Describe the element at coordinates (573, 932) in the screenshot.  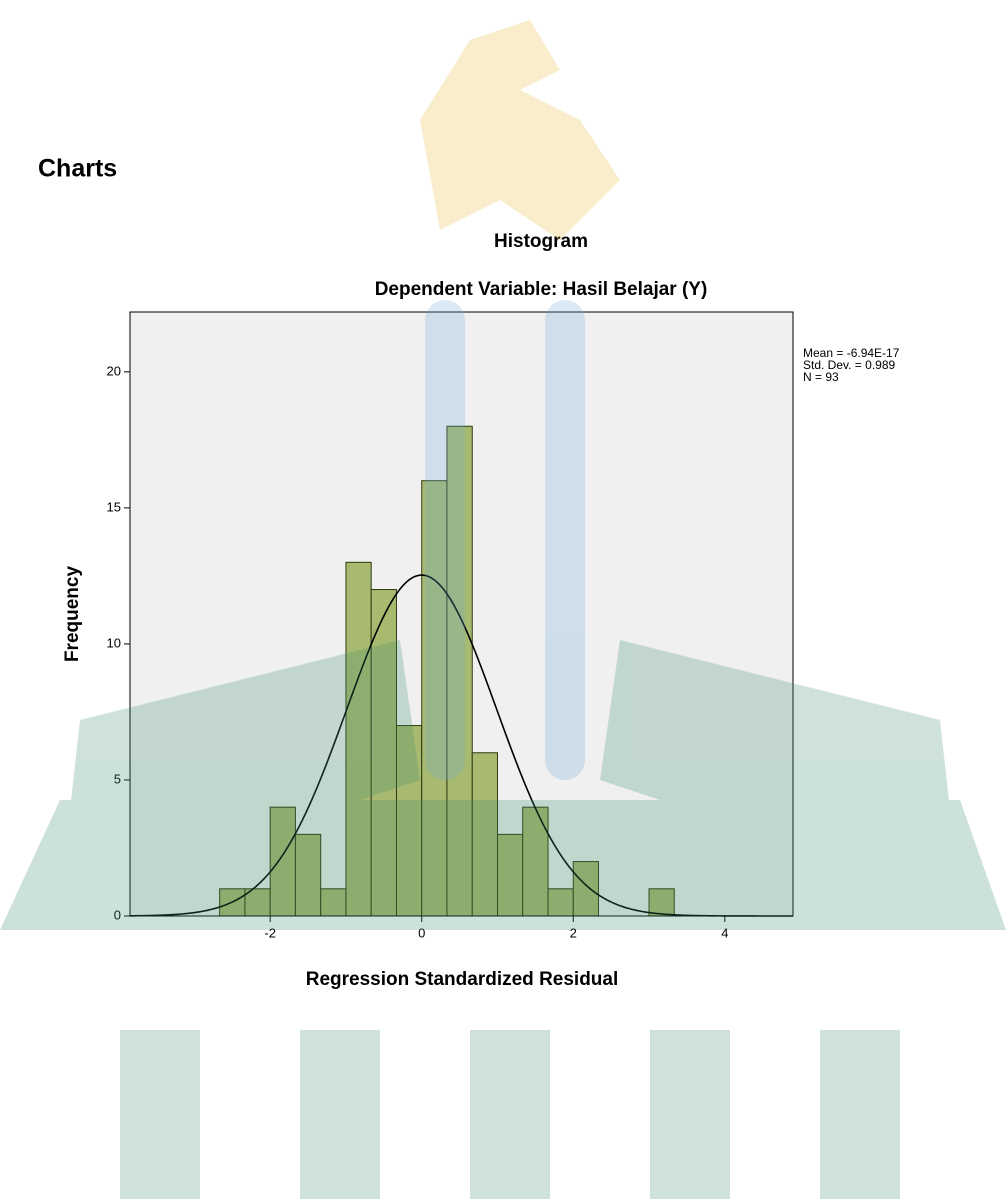
I see `x-tick-label: 2` at that location.